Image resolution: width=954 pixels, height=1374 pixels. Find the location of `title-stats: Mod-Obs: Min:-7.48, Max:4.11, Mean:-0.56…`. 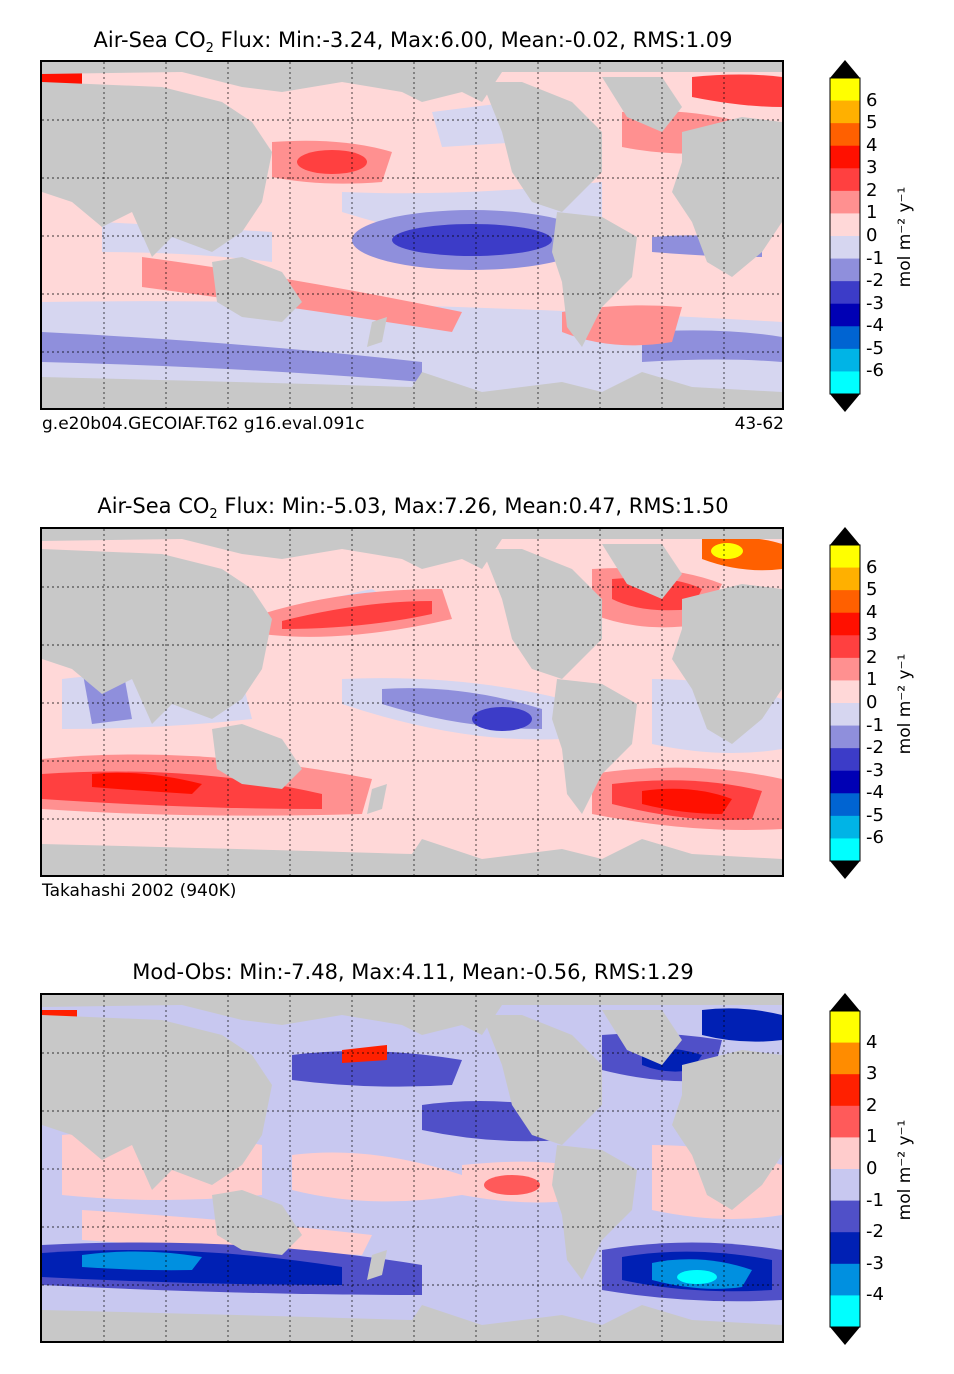

title-stats: Mod-Obs: Min:-7.48, Max:4.11, Mean:-0.56… is located at coordinates (413, 972).